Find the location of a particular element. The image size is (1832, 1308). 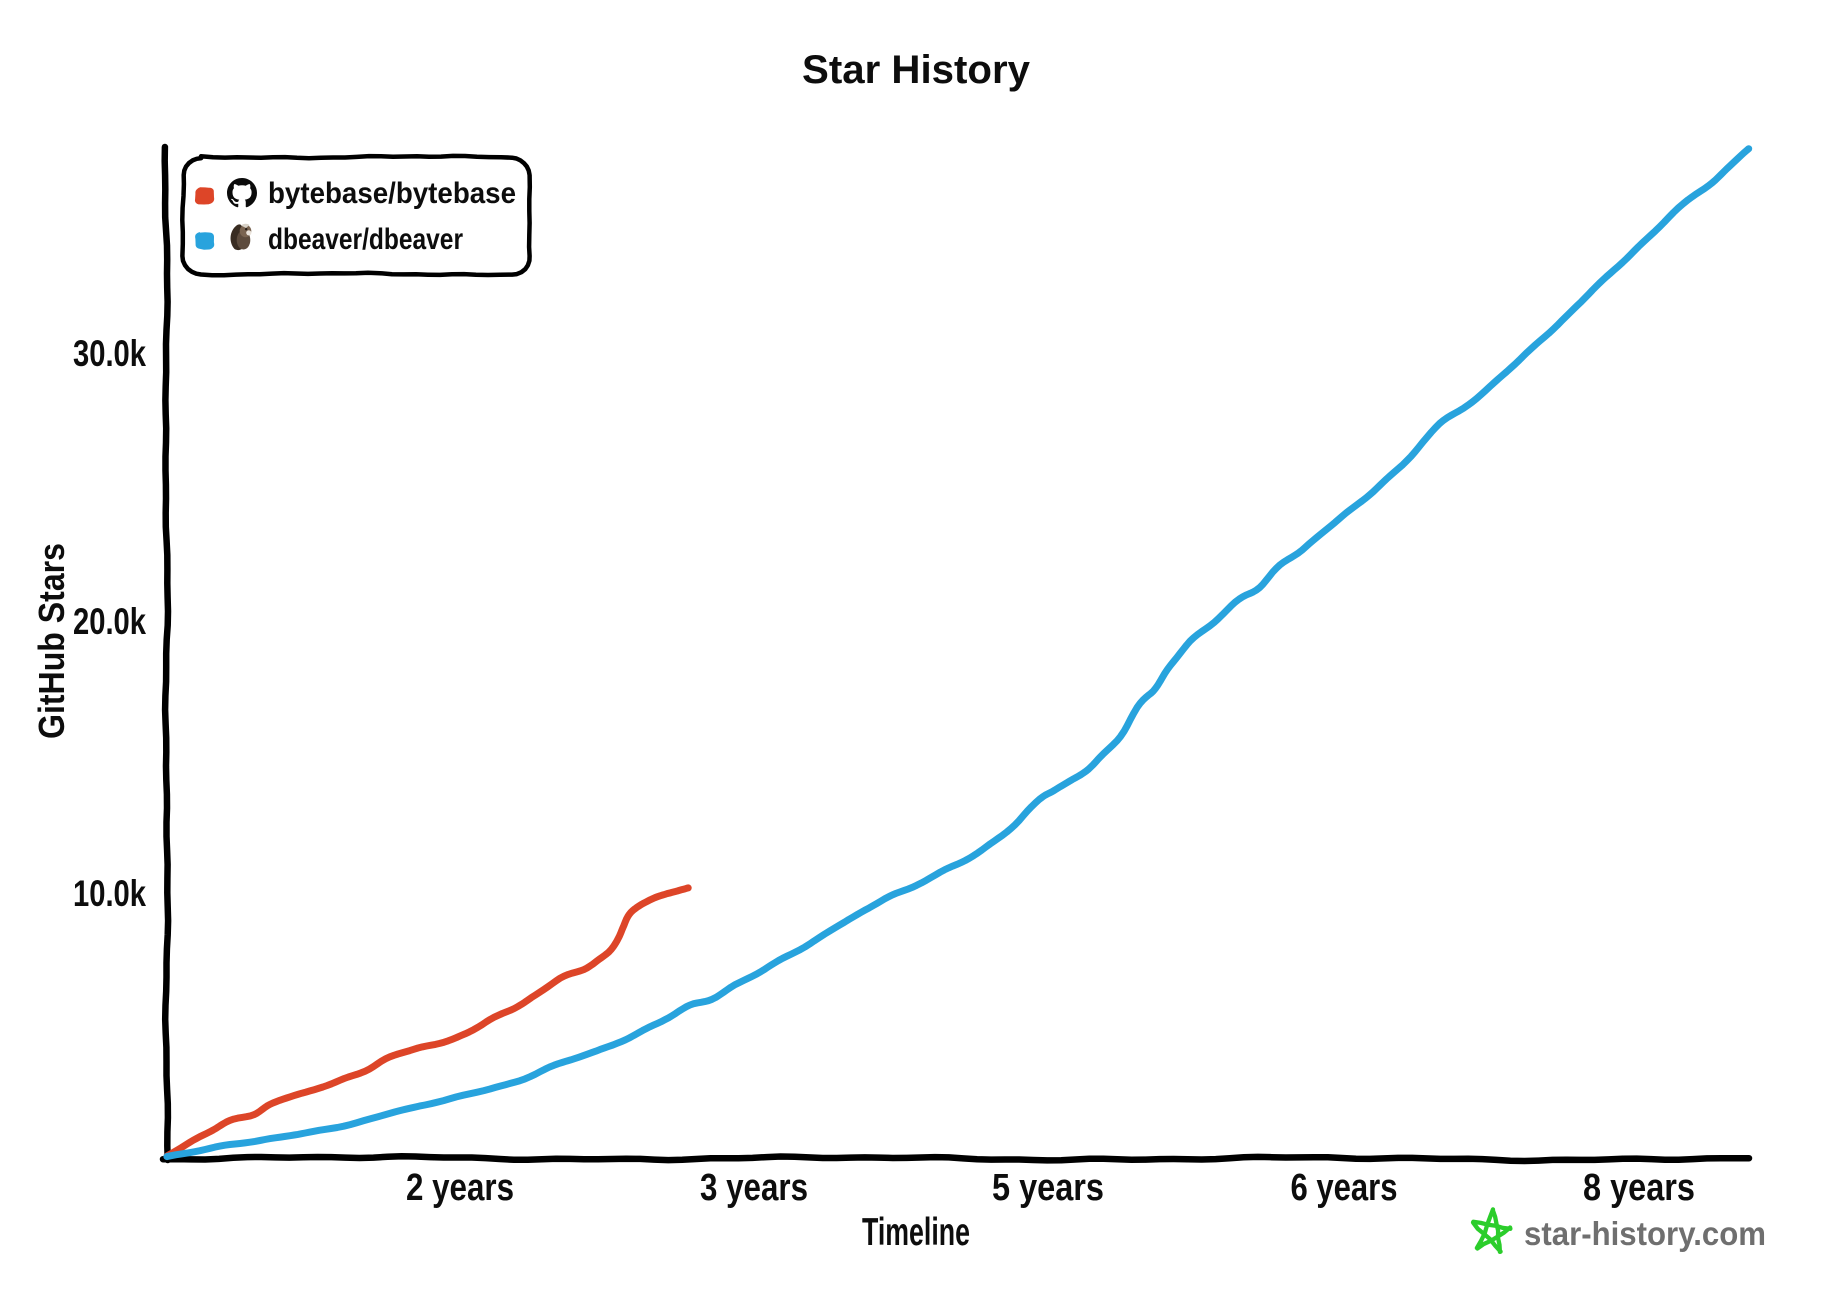

svg-text: bytebase/bytebase is located at coordinates (392, 193).